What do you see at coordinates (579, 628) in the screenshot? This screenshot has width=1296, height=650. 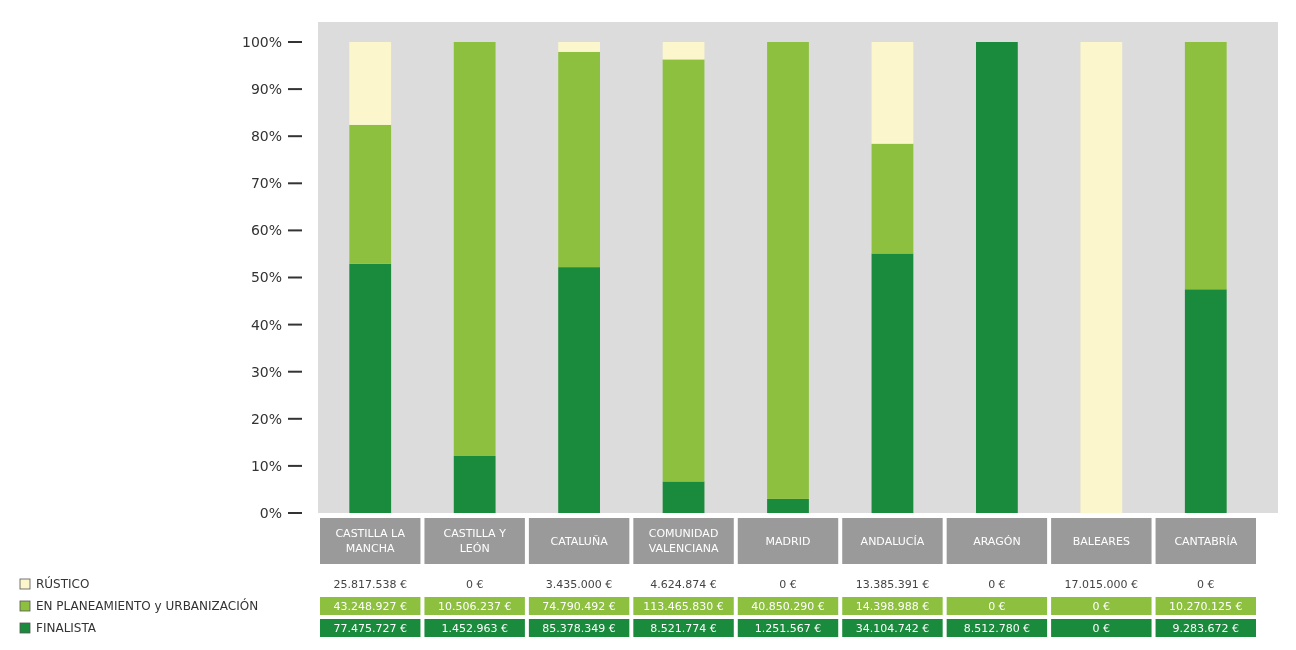 I see `data-label: 85.378.349 €` at bounding box center [579, 628].